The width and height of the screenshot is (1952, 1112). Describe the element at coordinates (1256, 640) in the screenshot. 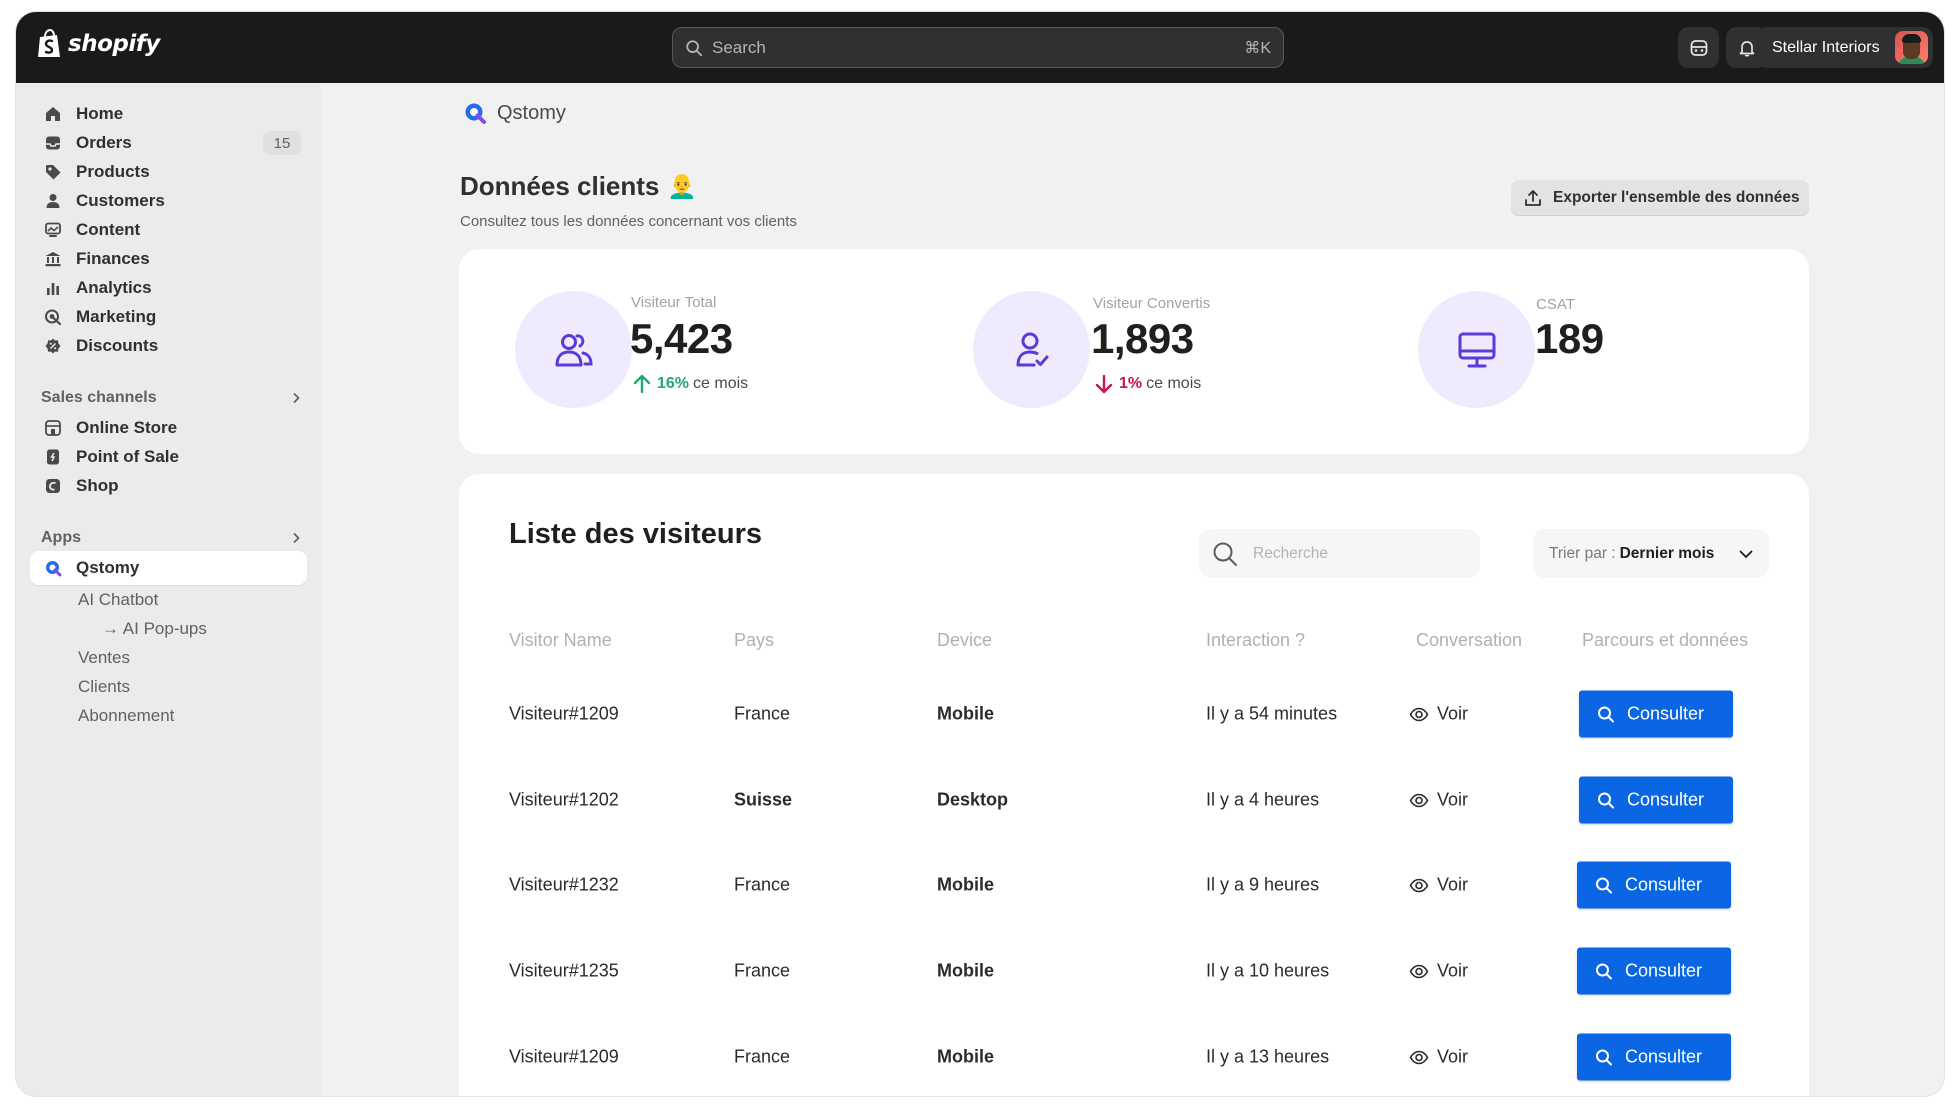

I see `column-header: Interaction ?` at that location.